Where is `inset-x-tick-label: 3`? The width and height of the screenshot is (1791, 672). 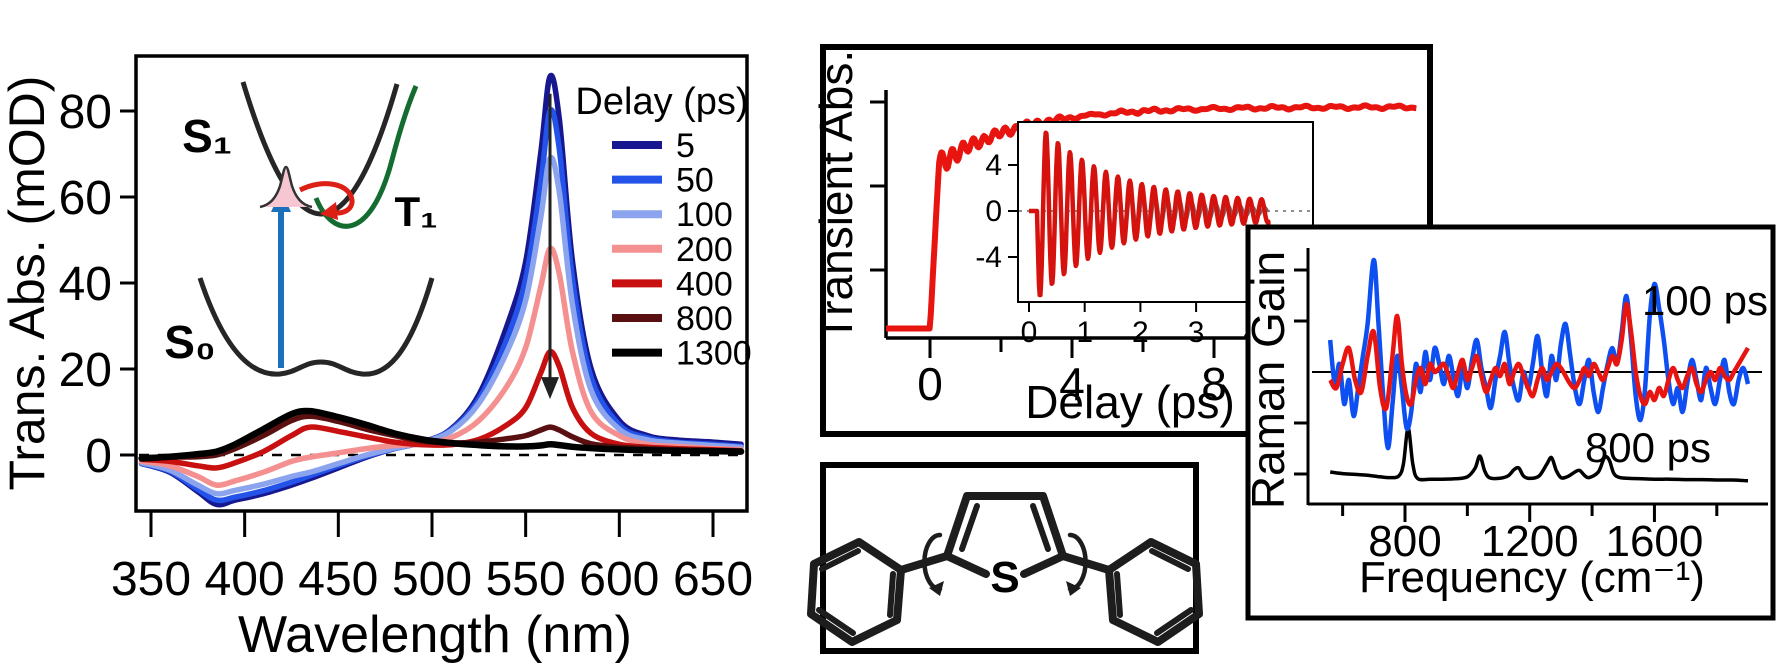
inset-x-tick-label: 3 is located at coordinates (1196, 332).